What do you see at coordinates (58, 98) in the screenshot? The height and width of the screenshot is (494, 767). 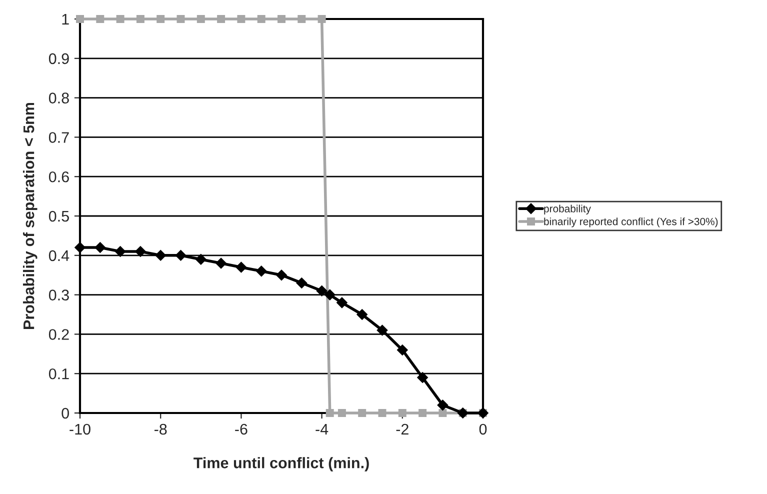 I see `y-tick-label: 0.8` at bounding box center [58, 98].